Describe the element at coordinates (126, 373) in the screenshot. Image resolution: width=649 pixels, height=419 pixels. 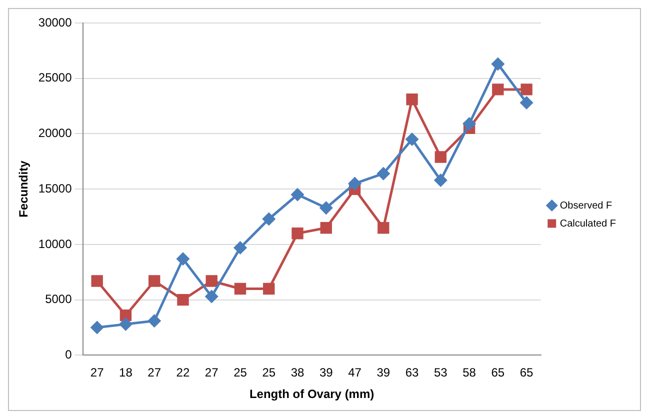
I see `x-tick-label: 18` at that location.